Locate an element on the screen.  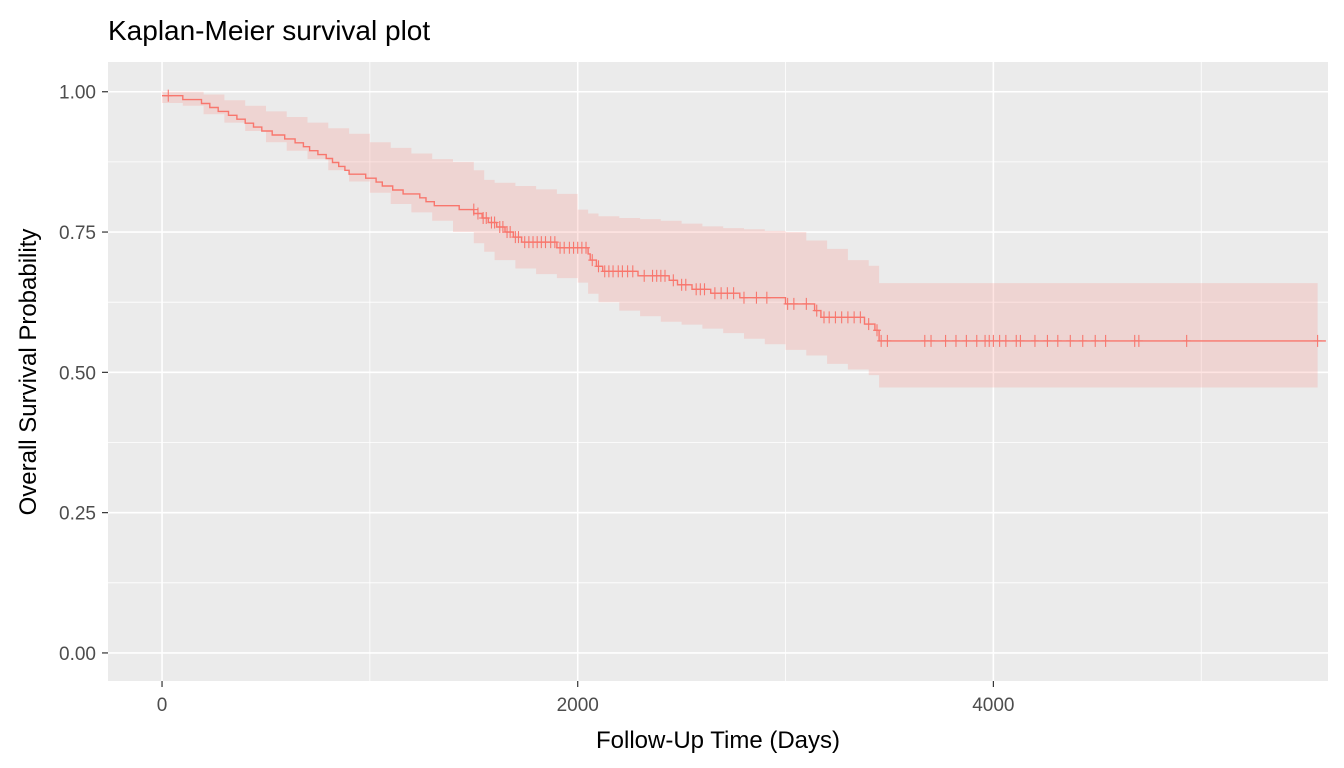
x-tick-label: 0 is located at coordinates (162, 705).